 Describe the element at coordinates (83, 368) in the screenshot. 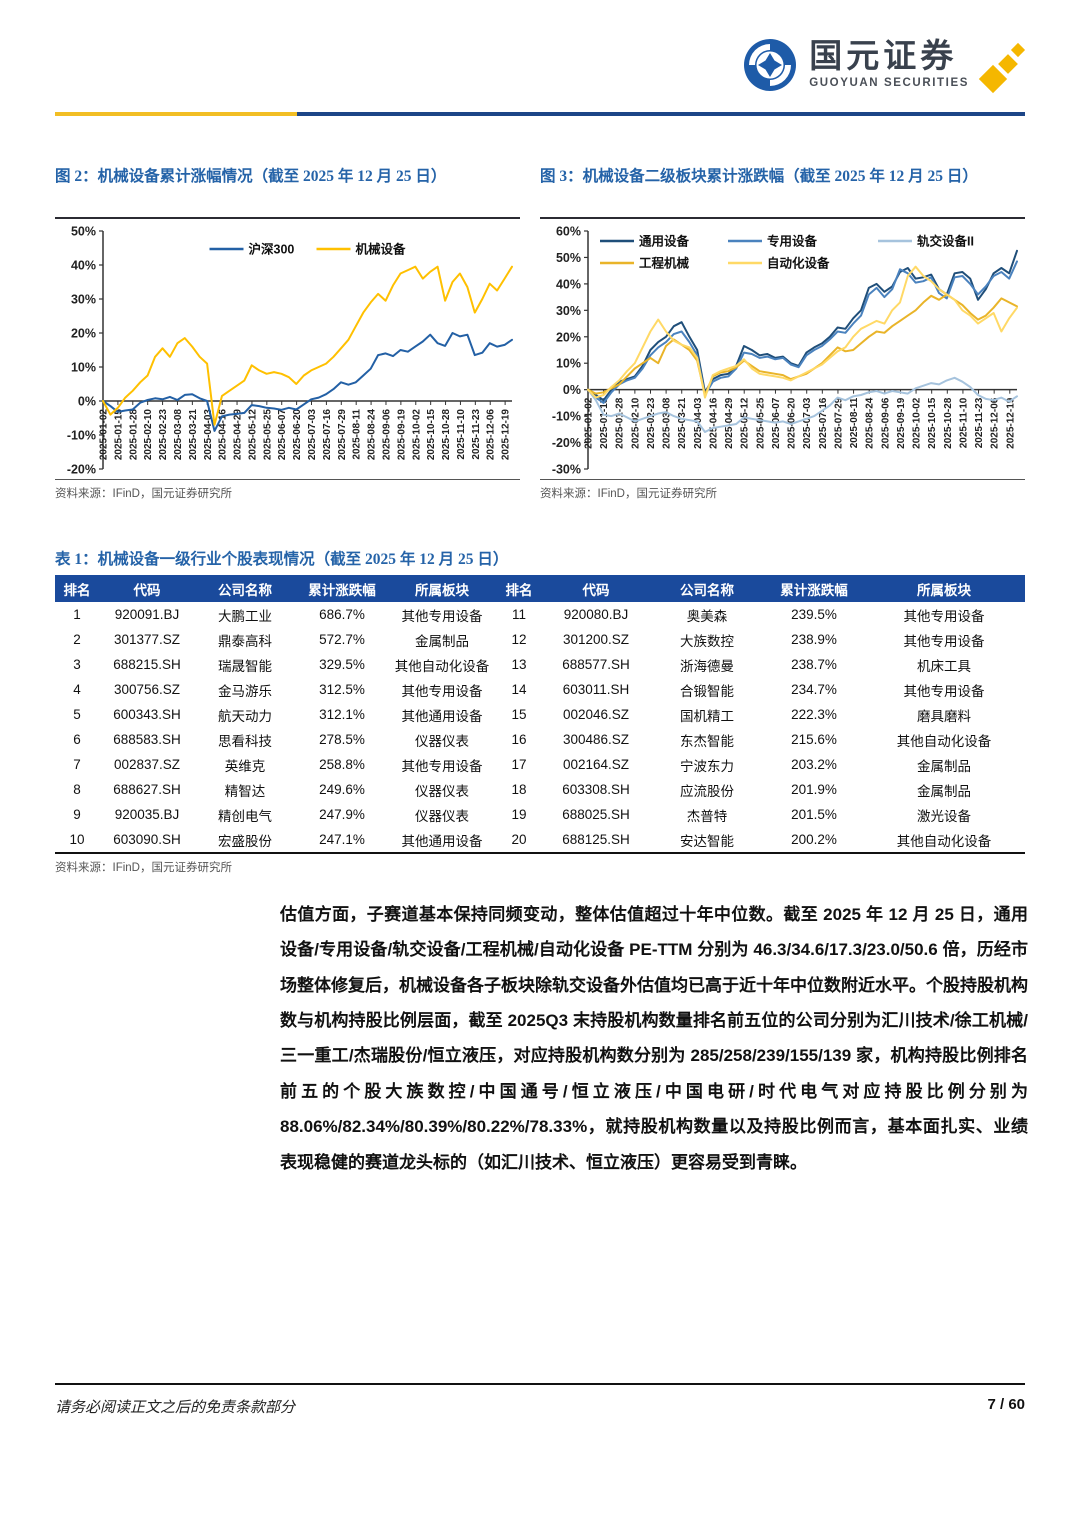

I see `y-tick-label: 10%` at that location.